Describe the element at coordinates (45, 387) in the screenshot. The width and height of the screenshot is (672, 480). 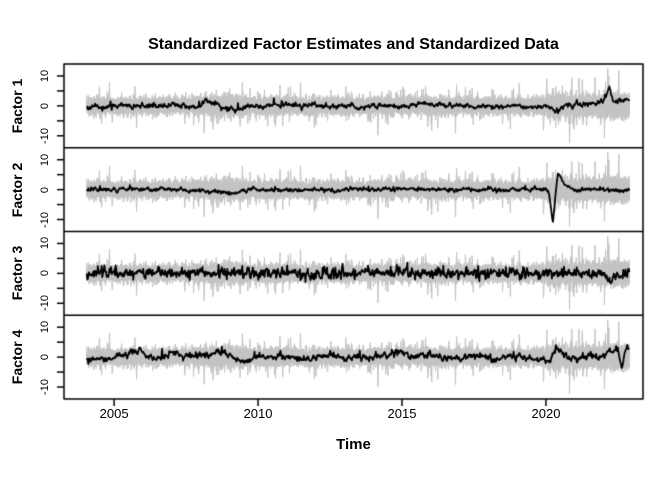
I see `y-tick-label: -10` at that location.